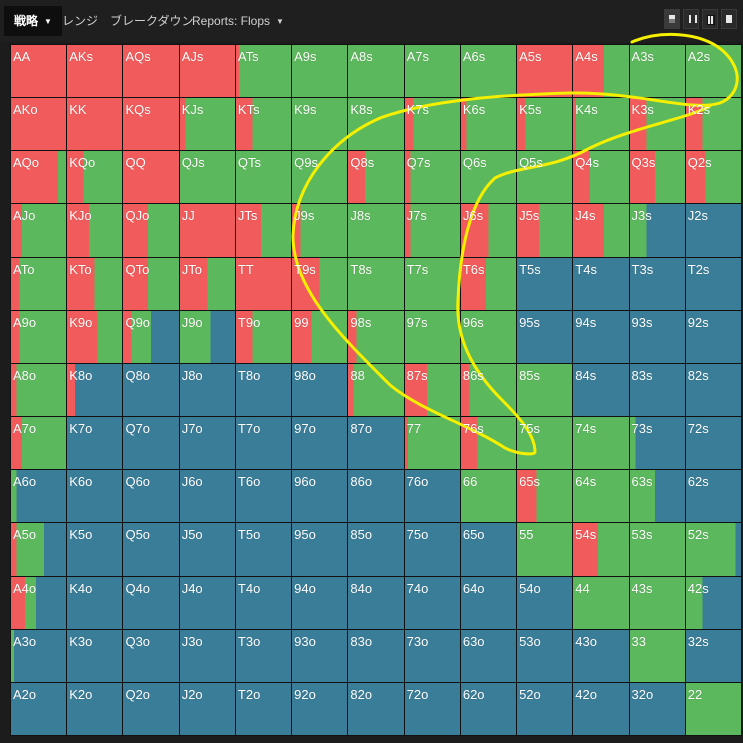 The height and width of the screenshot is (743, 743). I want to click on hand-cell-33: 33, so click(657, 655).